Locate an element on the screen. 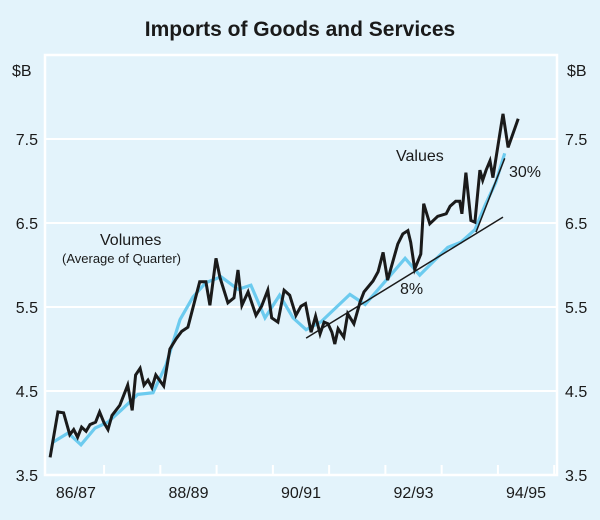  y-axis-label-left: $B is located at coordinates (22, 71).